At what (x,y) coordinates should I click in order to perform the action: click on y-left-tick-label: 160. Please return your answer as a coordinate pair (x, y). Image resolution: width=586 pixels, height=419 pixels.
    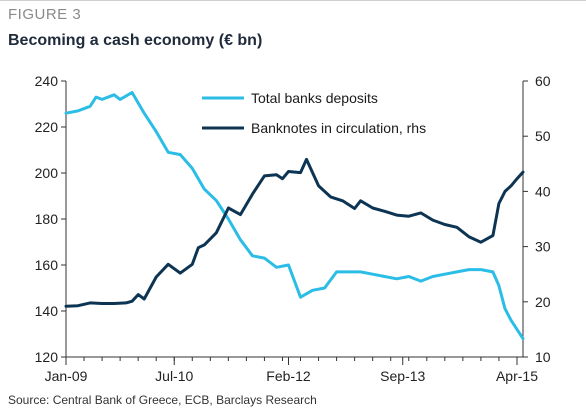
    Looking at the image, I should click on (47, 265).